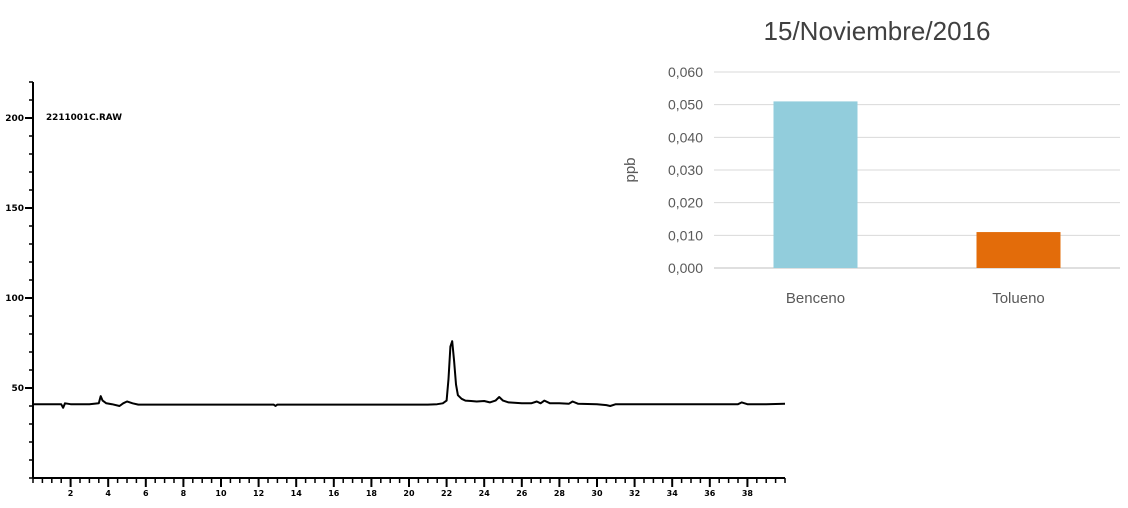  What do you see at coordinates (815, 185) in the screenshot?
I see `bar-benceno` at bounding box center [815, 185].